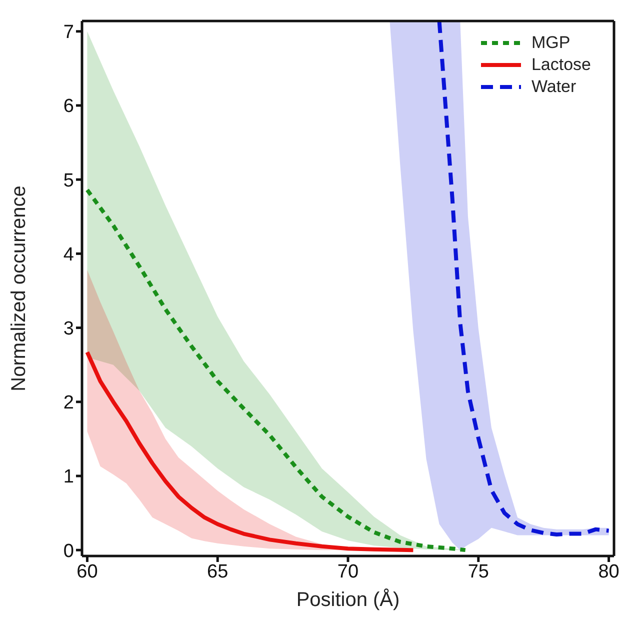 The image size is (631, 626). Describe the element at coordinates (68, 403) in the screenshot. I see `y-tick-label: 2` at that location.